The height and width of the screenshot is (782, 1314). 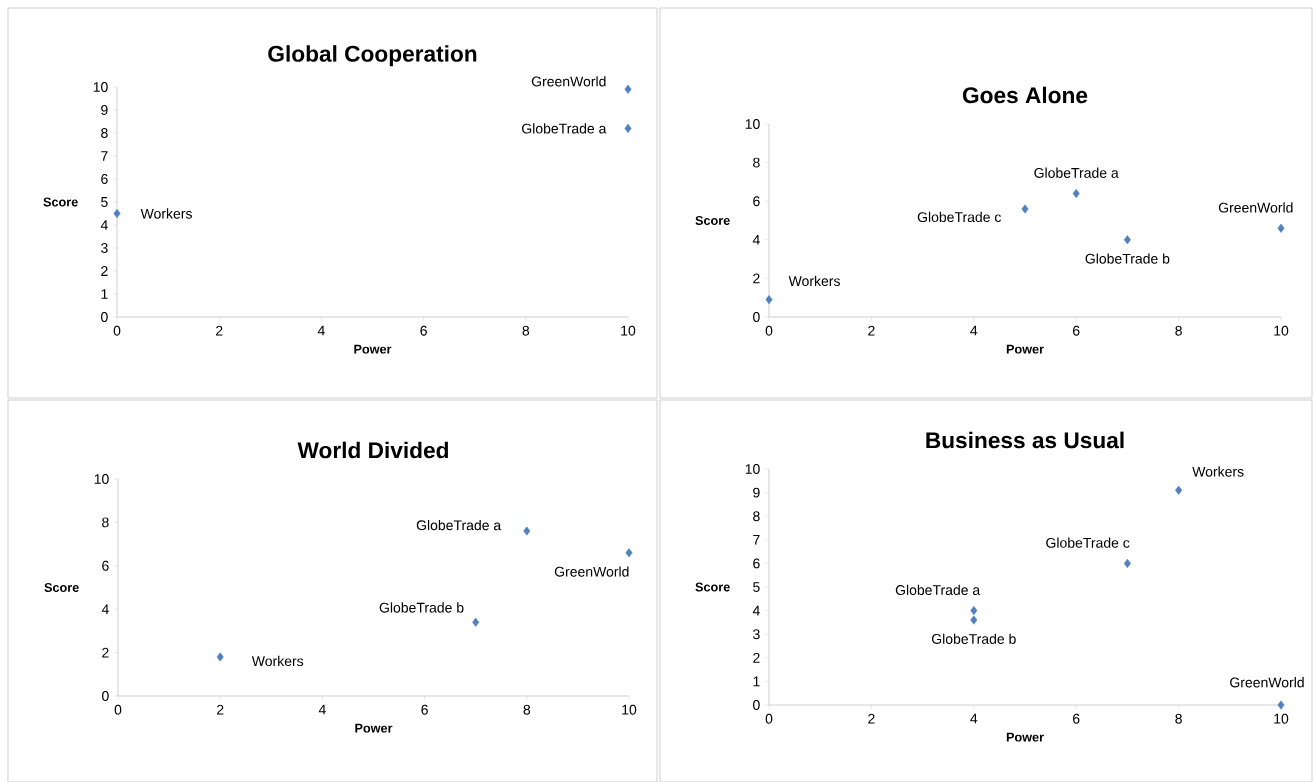 I want to click on y-tick-label: 5, so click(x=756, y=587).